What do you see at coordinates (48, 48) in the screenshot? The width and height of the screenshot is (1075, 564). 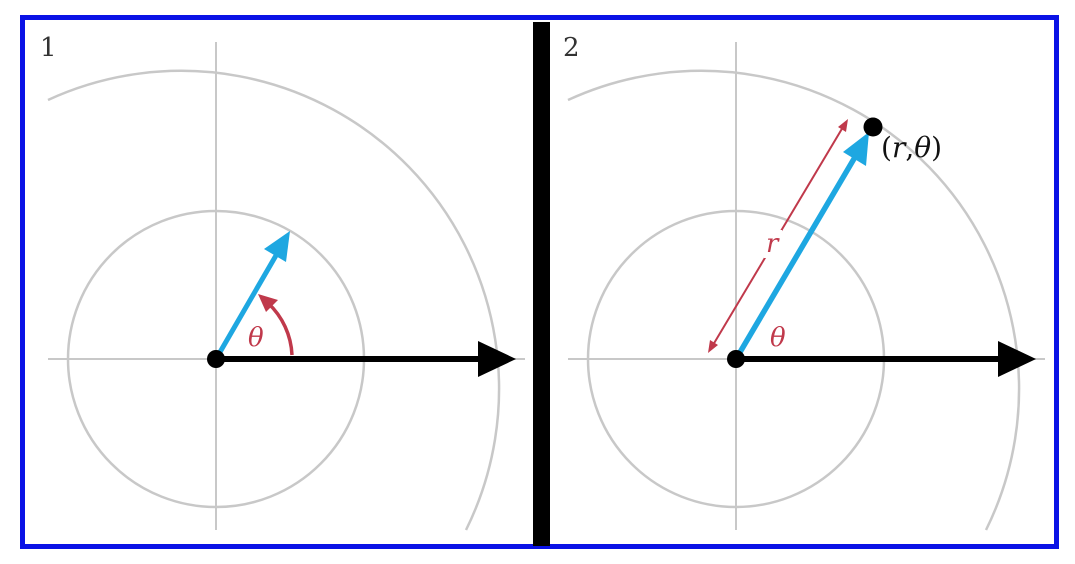 I see `panel-number: 1` at bounding box center [48, 48].